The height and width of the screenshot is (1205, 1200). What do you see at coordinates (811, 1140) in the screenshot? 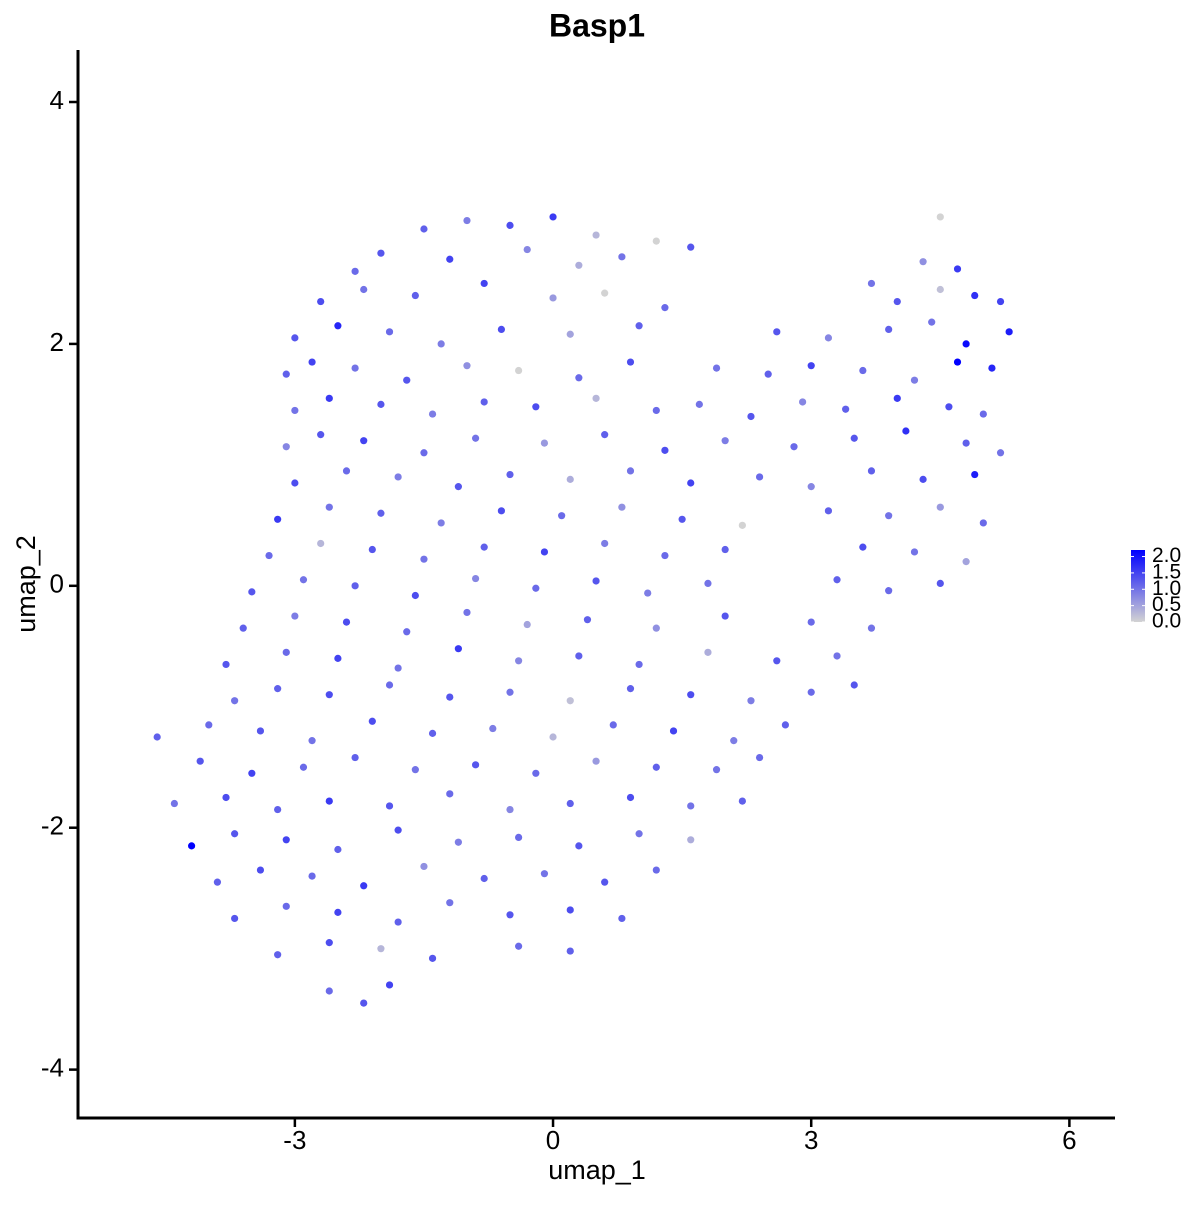
I see `x-tick-label: 3` at bounding box center [811, 1140].